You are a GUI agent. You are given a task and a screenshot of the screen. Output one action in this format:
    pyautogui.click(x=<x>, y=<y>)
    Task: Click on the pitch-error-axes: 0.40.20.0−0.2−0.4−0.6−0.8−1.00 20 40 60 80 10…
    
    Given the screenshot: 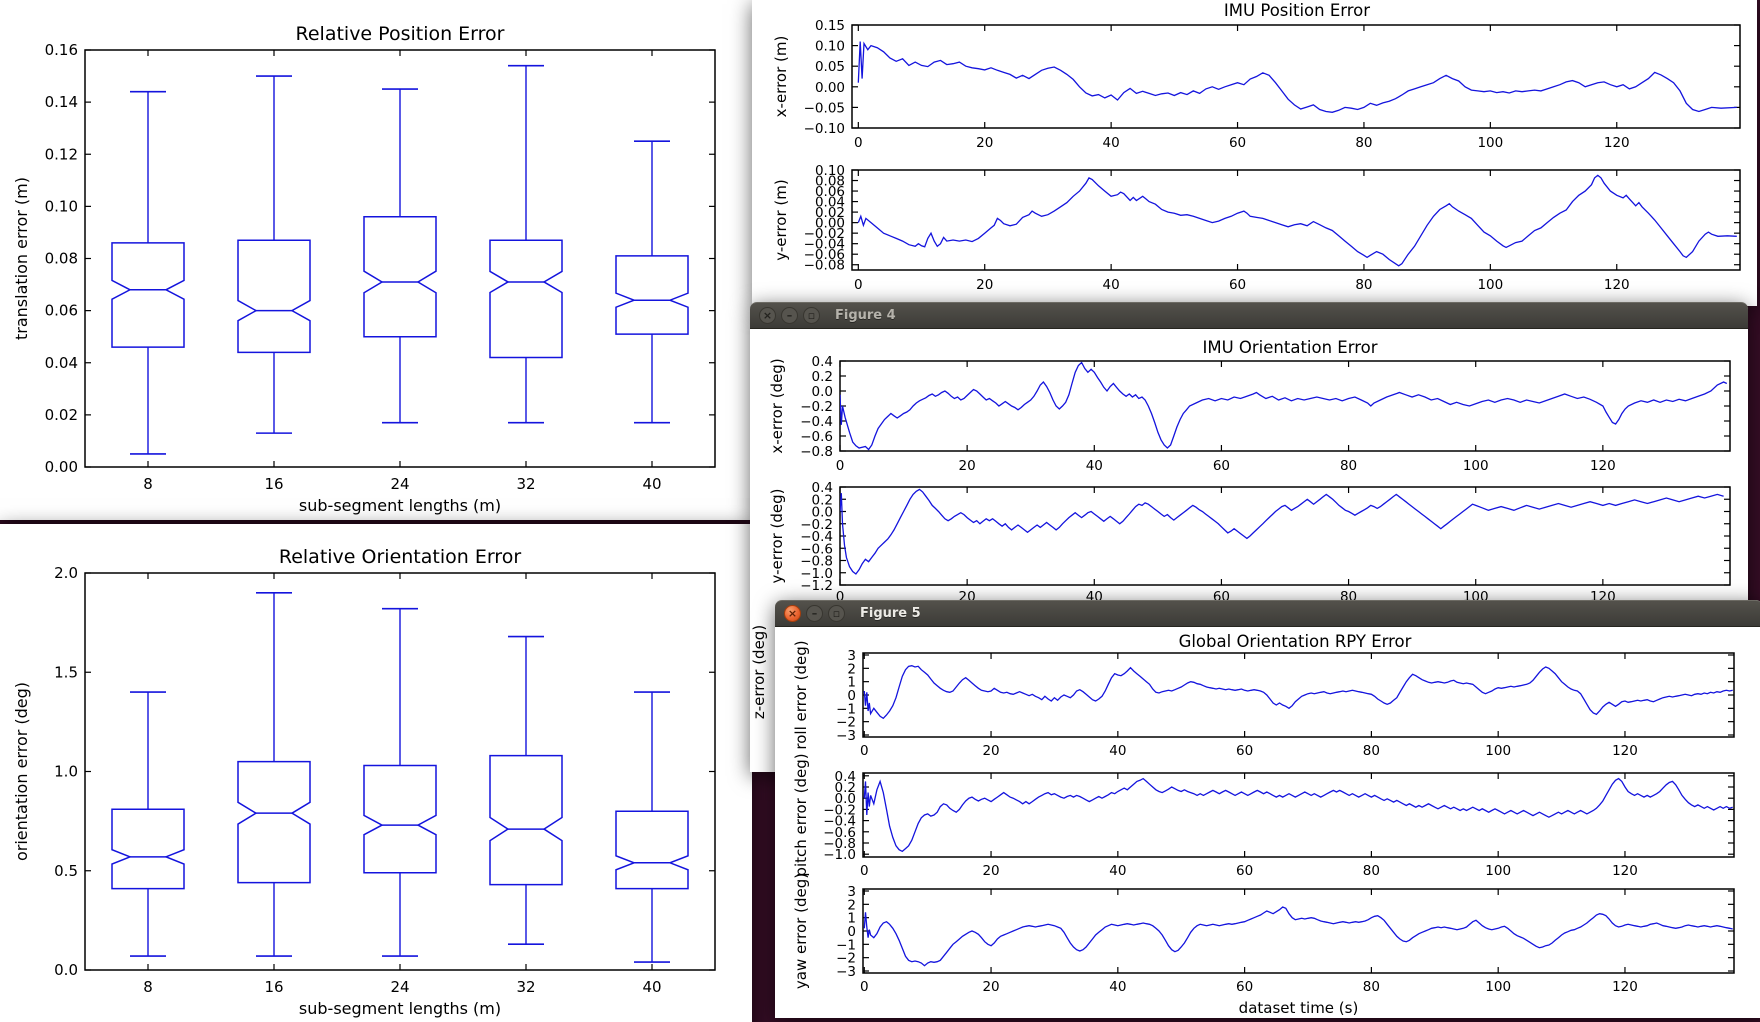 What is the action you would take?
    pyautogui.click(x=1263, y=816)
    